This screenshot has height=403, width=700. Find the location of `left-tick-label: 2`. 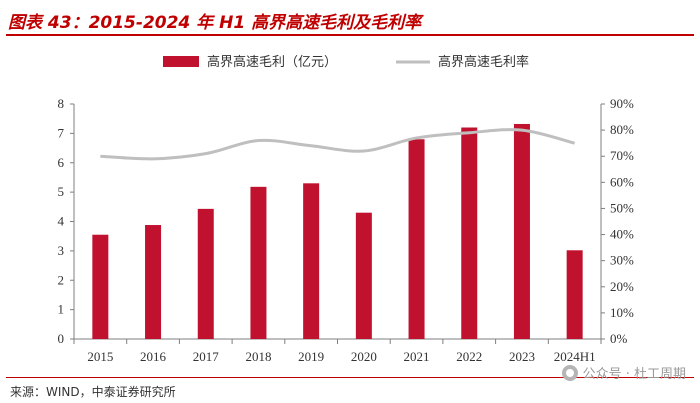

left-tick-label: 2 is located at coordinates (61, 279).